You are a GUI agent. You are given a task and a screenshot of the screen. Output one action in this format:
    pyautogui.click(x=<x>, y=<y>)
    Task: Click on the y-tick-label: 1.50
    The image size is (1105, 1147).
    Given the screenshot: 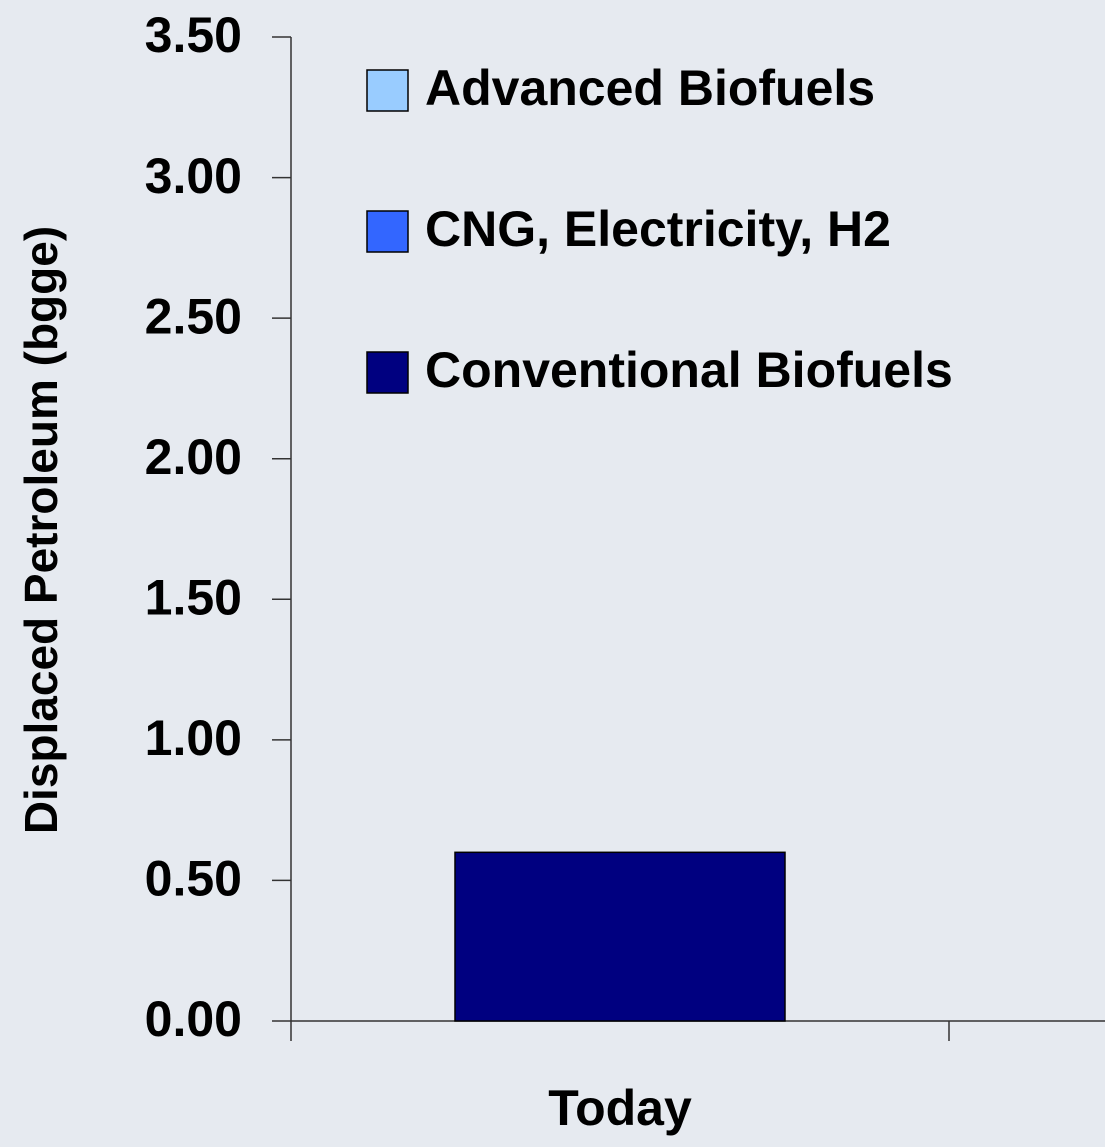 What is the action you would take?
    pyautogui.click(x=193, y=597)
    